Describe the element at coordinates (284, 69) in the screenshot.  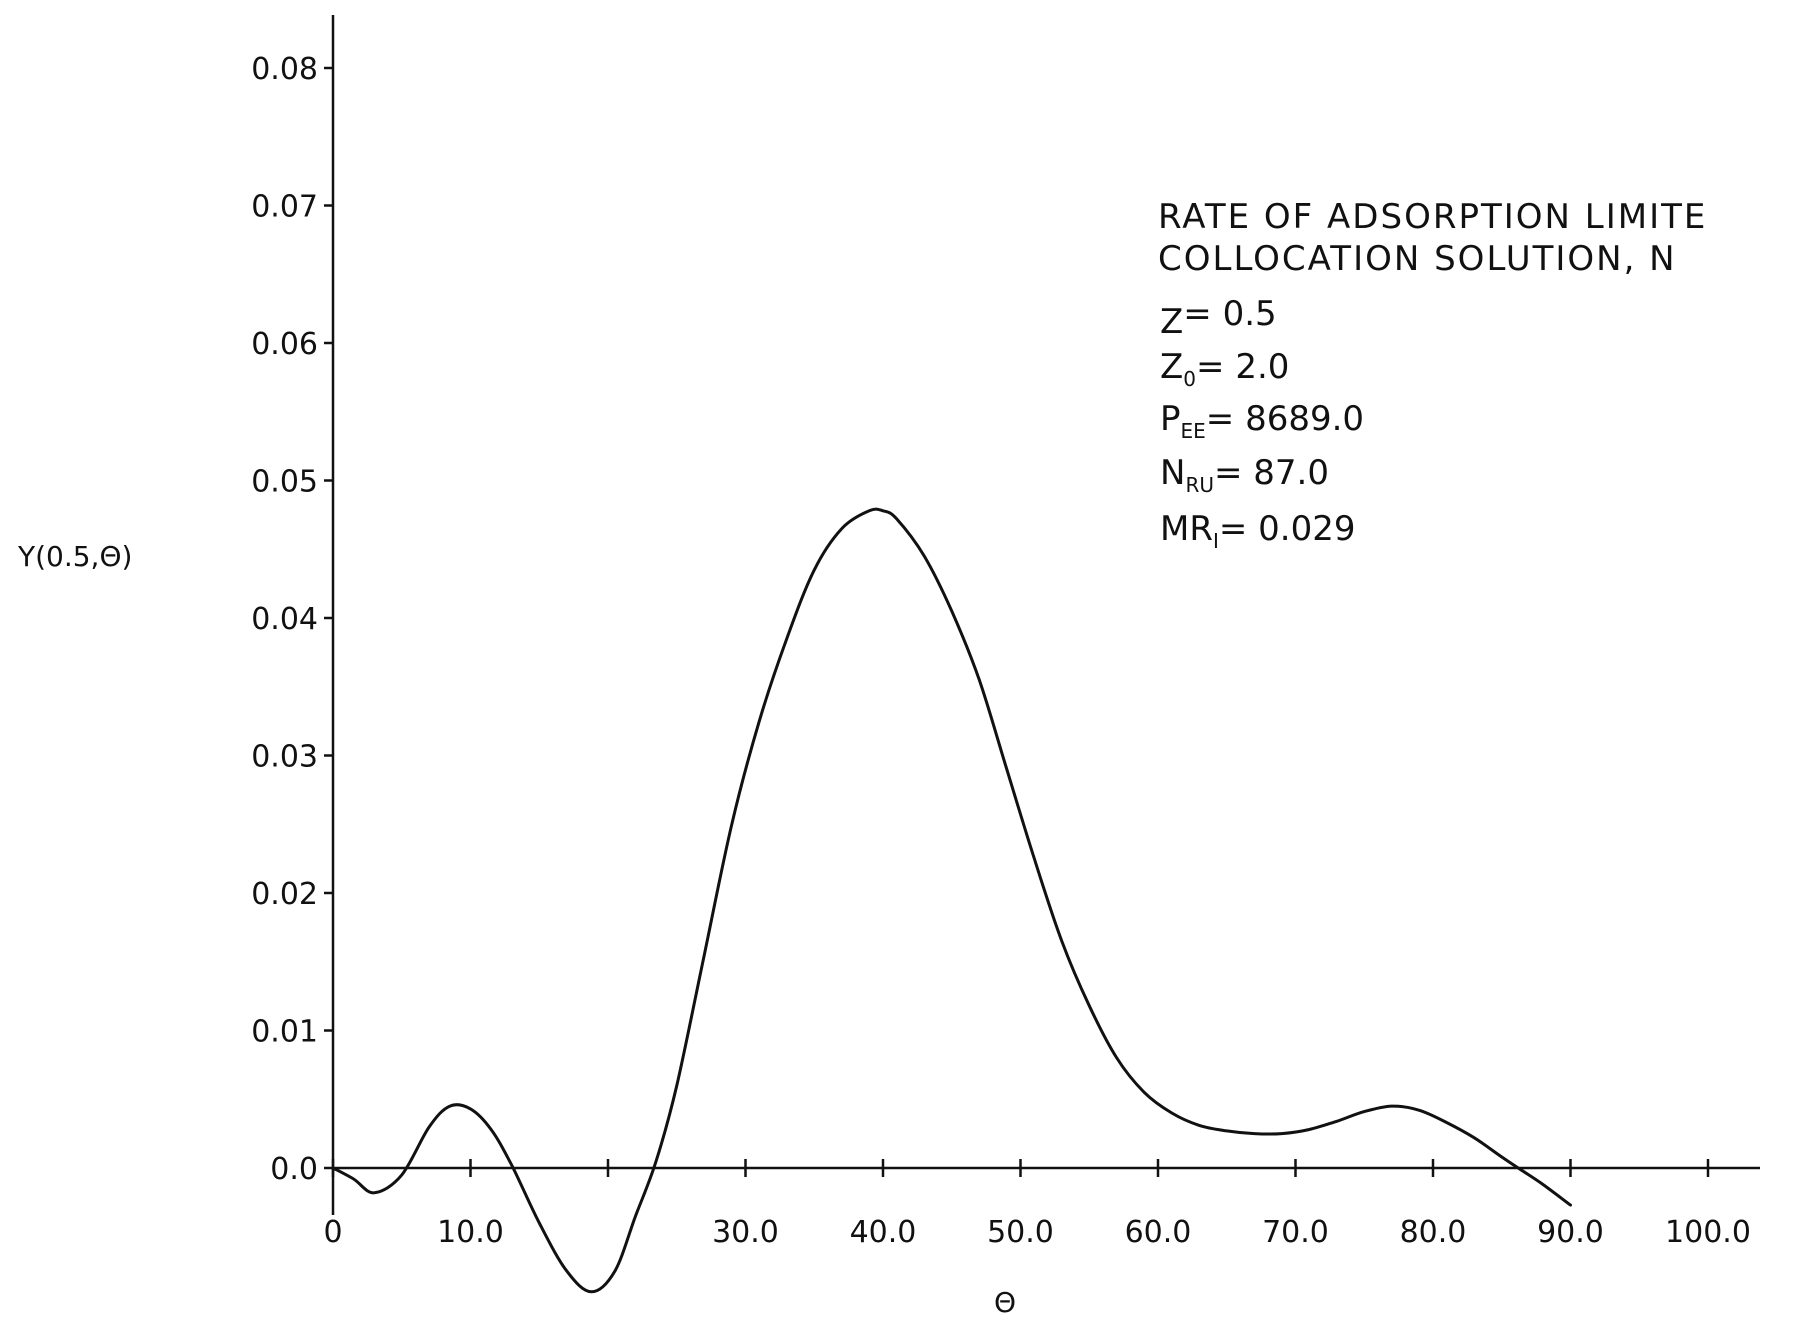
I see `y-tick-label: 0.08` at that location.